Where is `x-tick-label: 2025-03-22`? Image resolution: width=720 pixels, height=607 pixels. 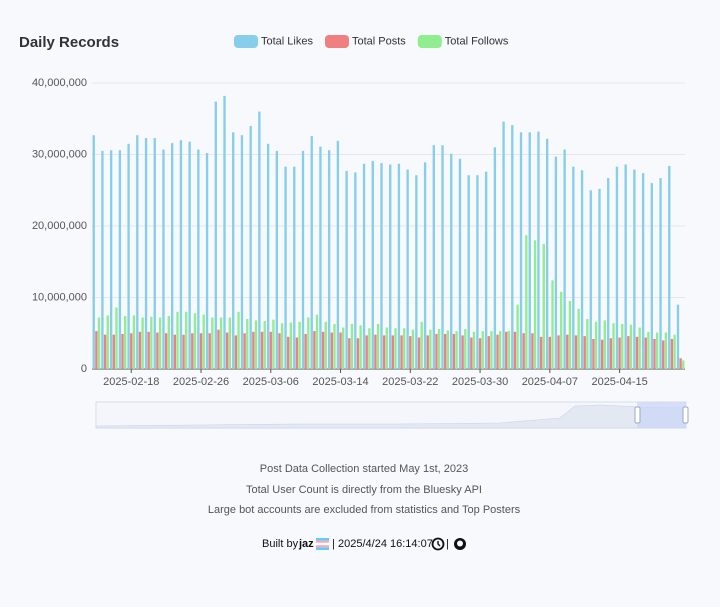
x-tick-label: 2025-03-22 is located at coordinates (410, 382).